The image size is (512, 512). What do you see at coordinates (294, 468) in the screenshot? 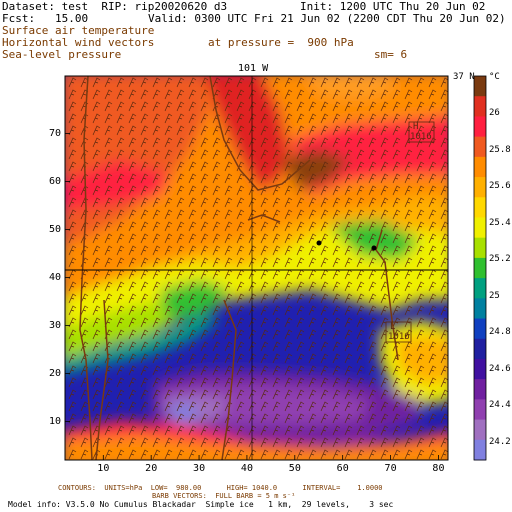
I see `x-tick-label: 50` at bounding box center [294, 468].